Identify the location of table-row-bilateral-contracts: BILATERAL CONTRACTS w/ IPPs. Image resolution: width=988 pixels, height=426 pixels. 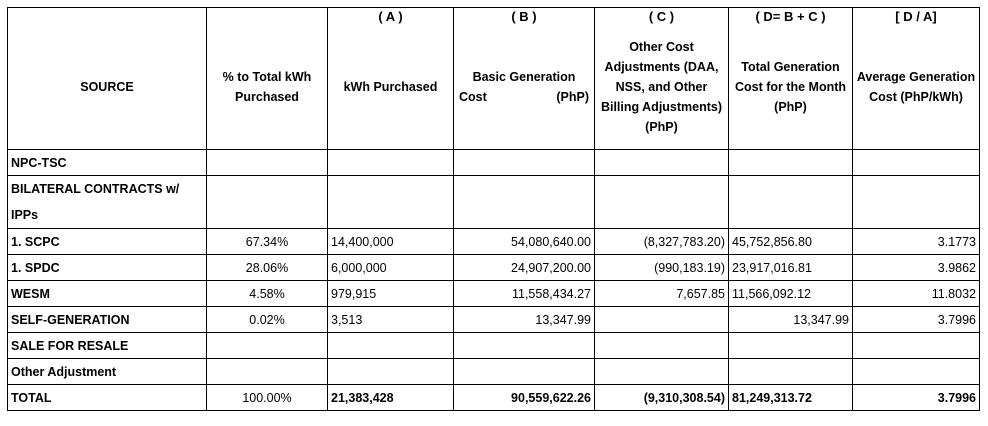
(493, 202).